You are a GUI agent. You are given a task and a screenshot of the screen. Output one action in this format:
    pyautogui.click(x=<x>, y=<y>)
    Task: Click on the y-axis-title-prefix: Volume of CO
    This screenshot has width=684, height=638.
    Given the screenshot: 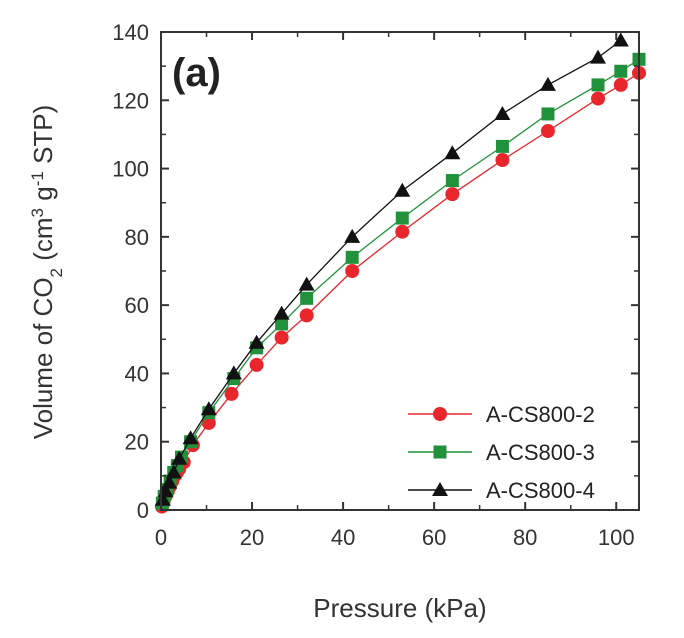 What is the action you would take?
    pyautogui.click(x=43, y=358)
    